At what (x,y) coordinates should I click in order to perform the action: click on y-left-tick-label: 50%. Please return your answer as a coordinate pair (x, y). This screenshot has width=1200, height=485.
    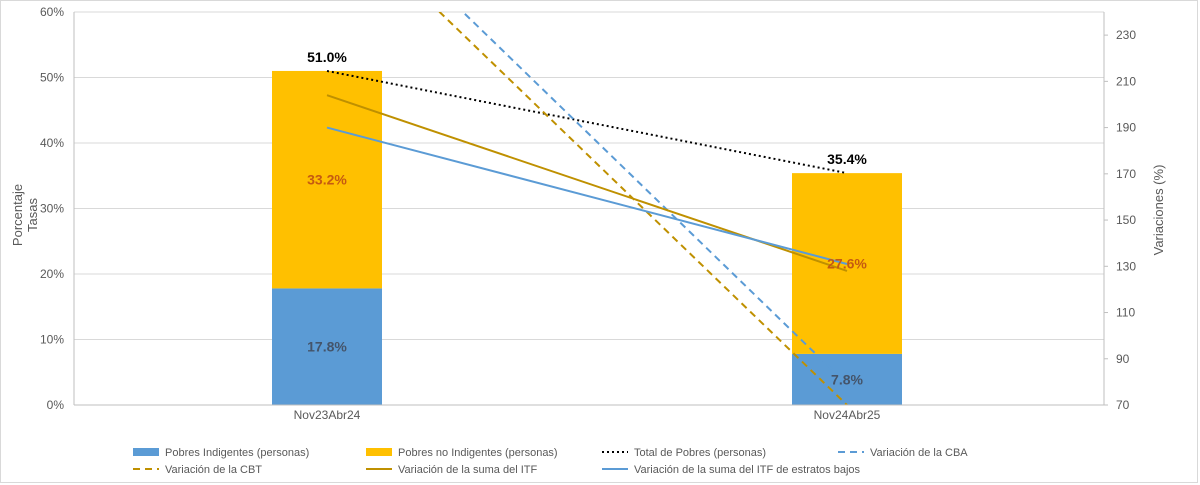
    Looking at the image, I should click on (52, 78).